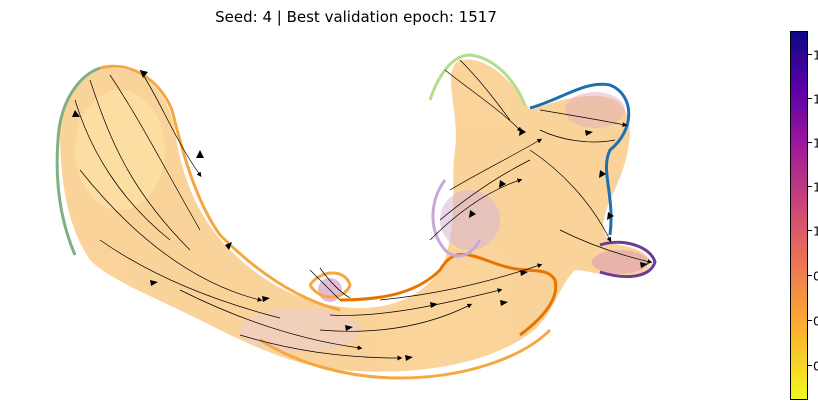 The width and height of the screenshot is (818, 411). What do you see at coordinates (815, 231) in the screenshot?
I see `colorbar-tick-label: 1.0` at bounding box center [815, 231].